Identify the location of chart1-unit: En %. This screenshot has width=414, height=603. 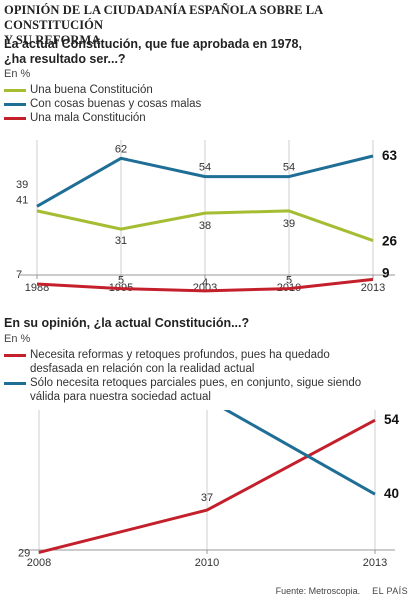
(17, 74).